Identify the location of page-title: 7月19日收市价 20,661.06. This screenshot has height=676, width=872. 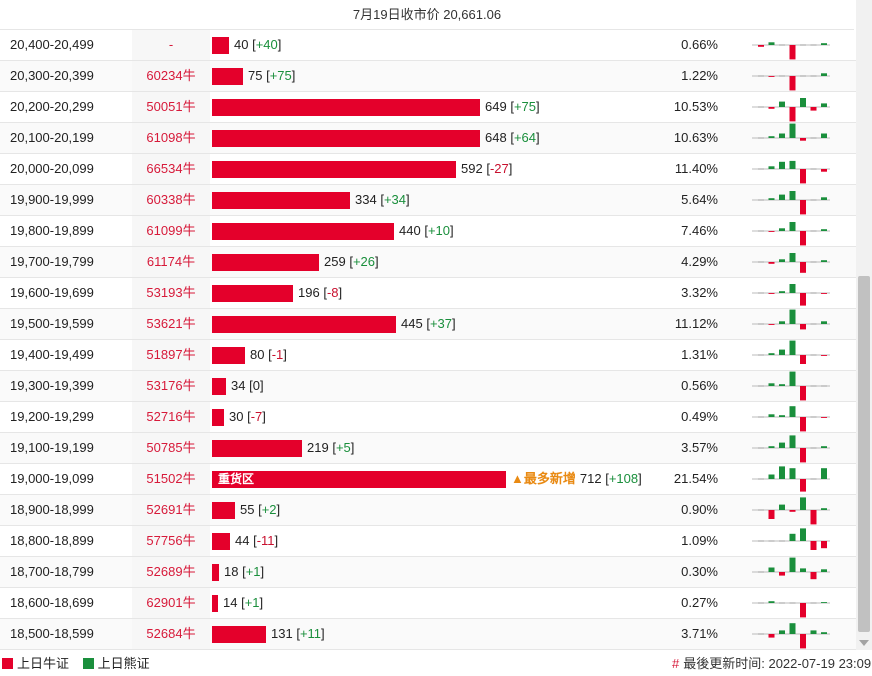
(427, 15).